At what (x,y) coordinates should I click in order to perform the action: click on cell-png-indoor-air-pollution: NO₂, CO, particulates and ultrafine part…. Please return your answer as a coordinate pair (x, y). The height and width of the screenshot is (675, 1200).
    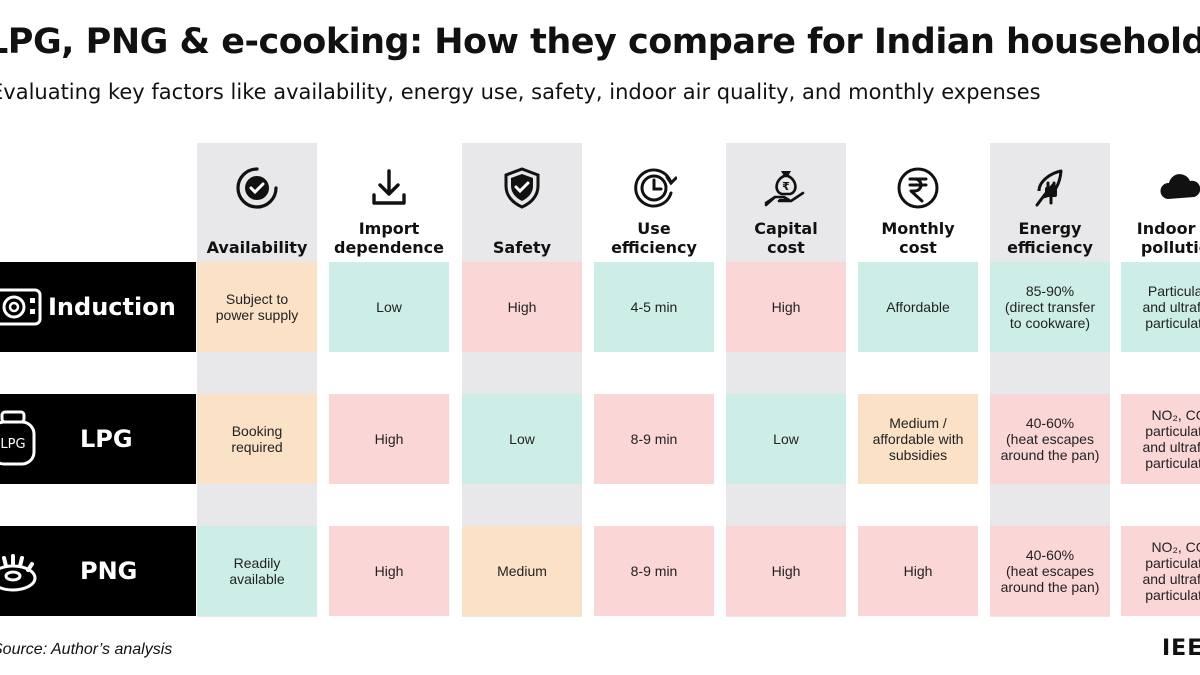
    Looking at the image, I should click on (1160, 571).